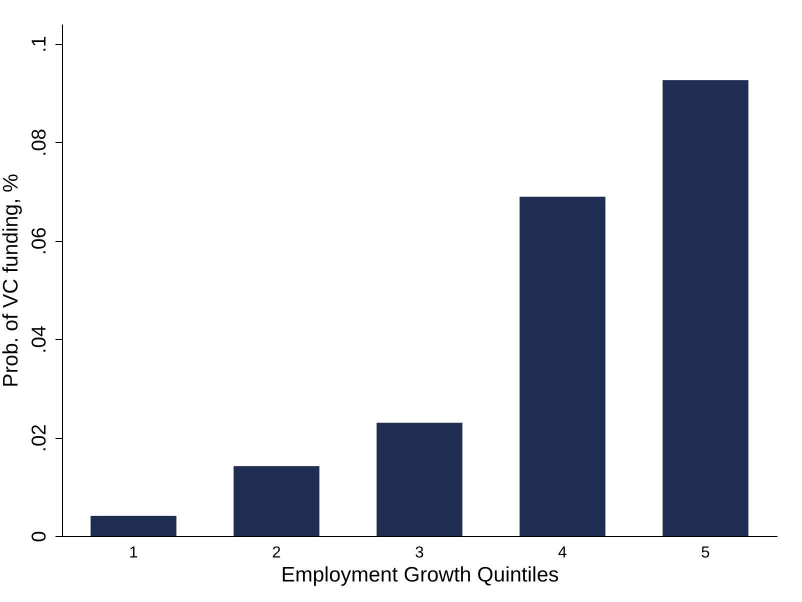  What do you see at coordinates (419, 553) in the screenshot?
I see `x-tick-label: 3` at bounding box center [419, 553].